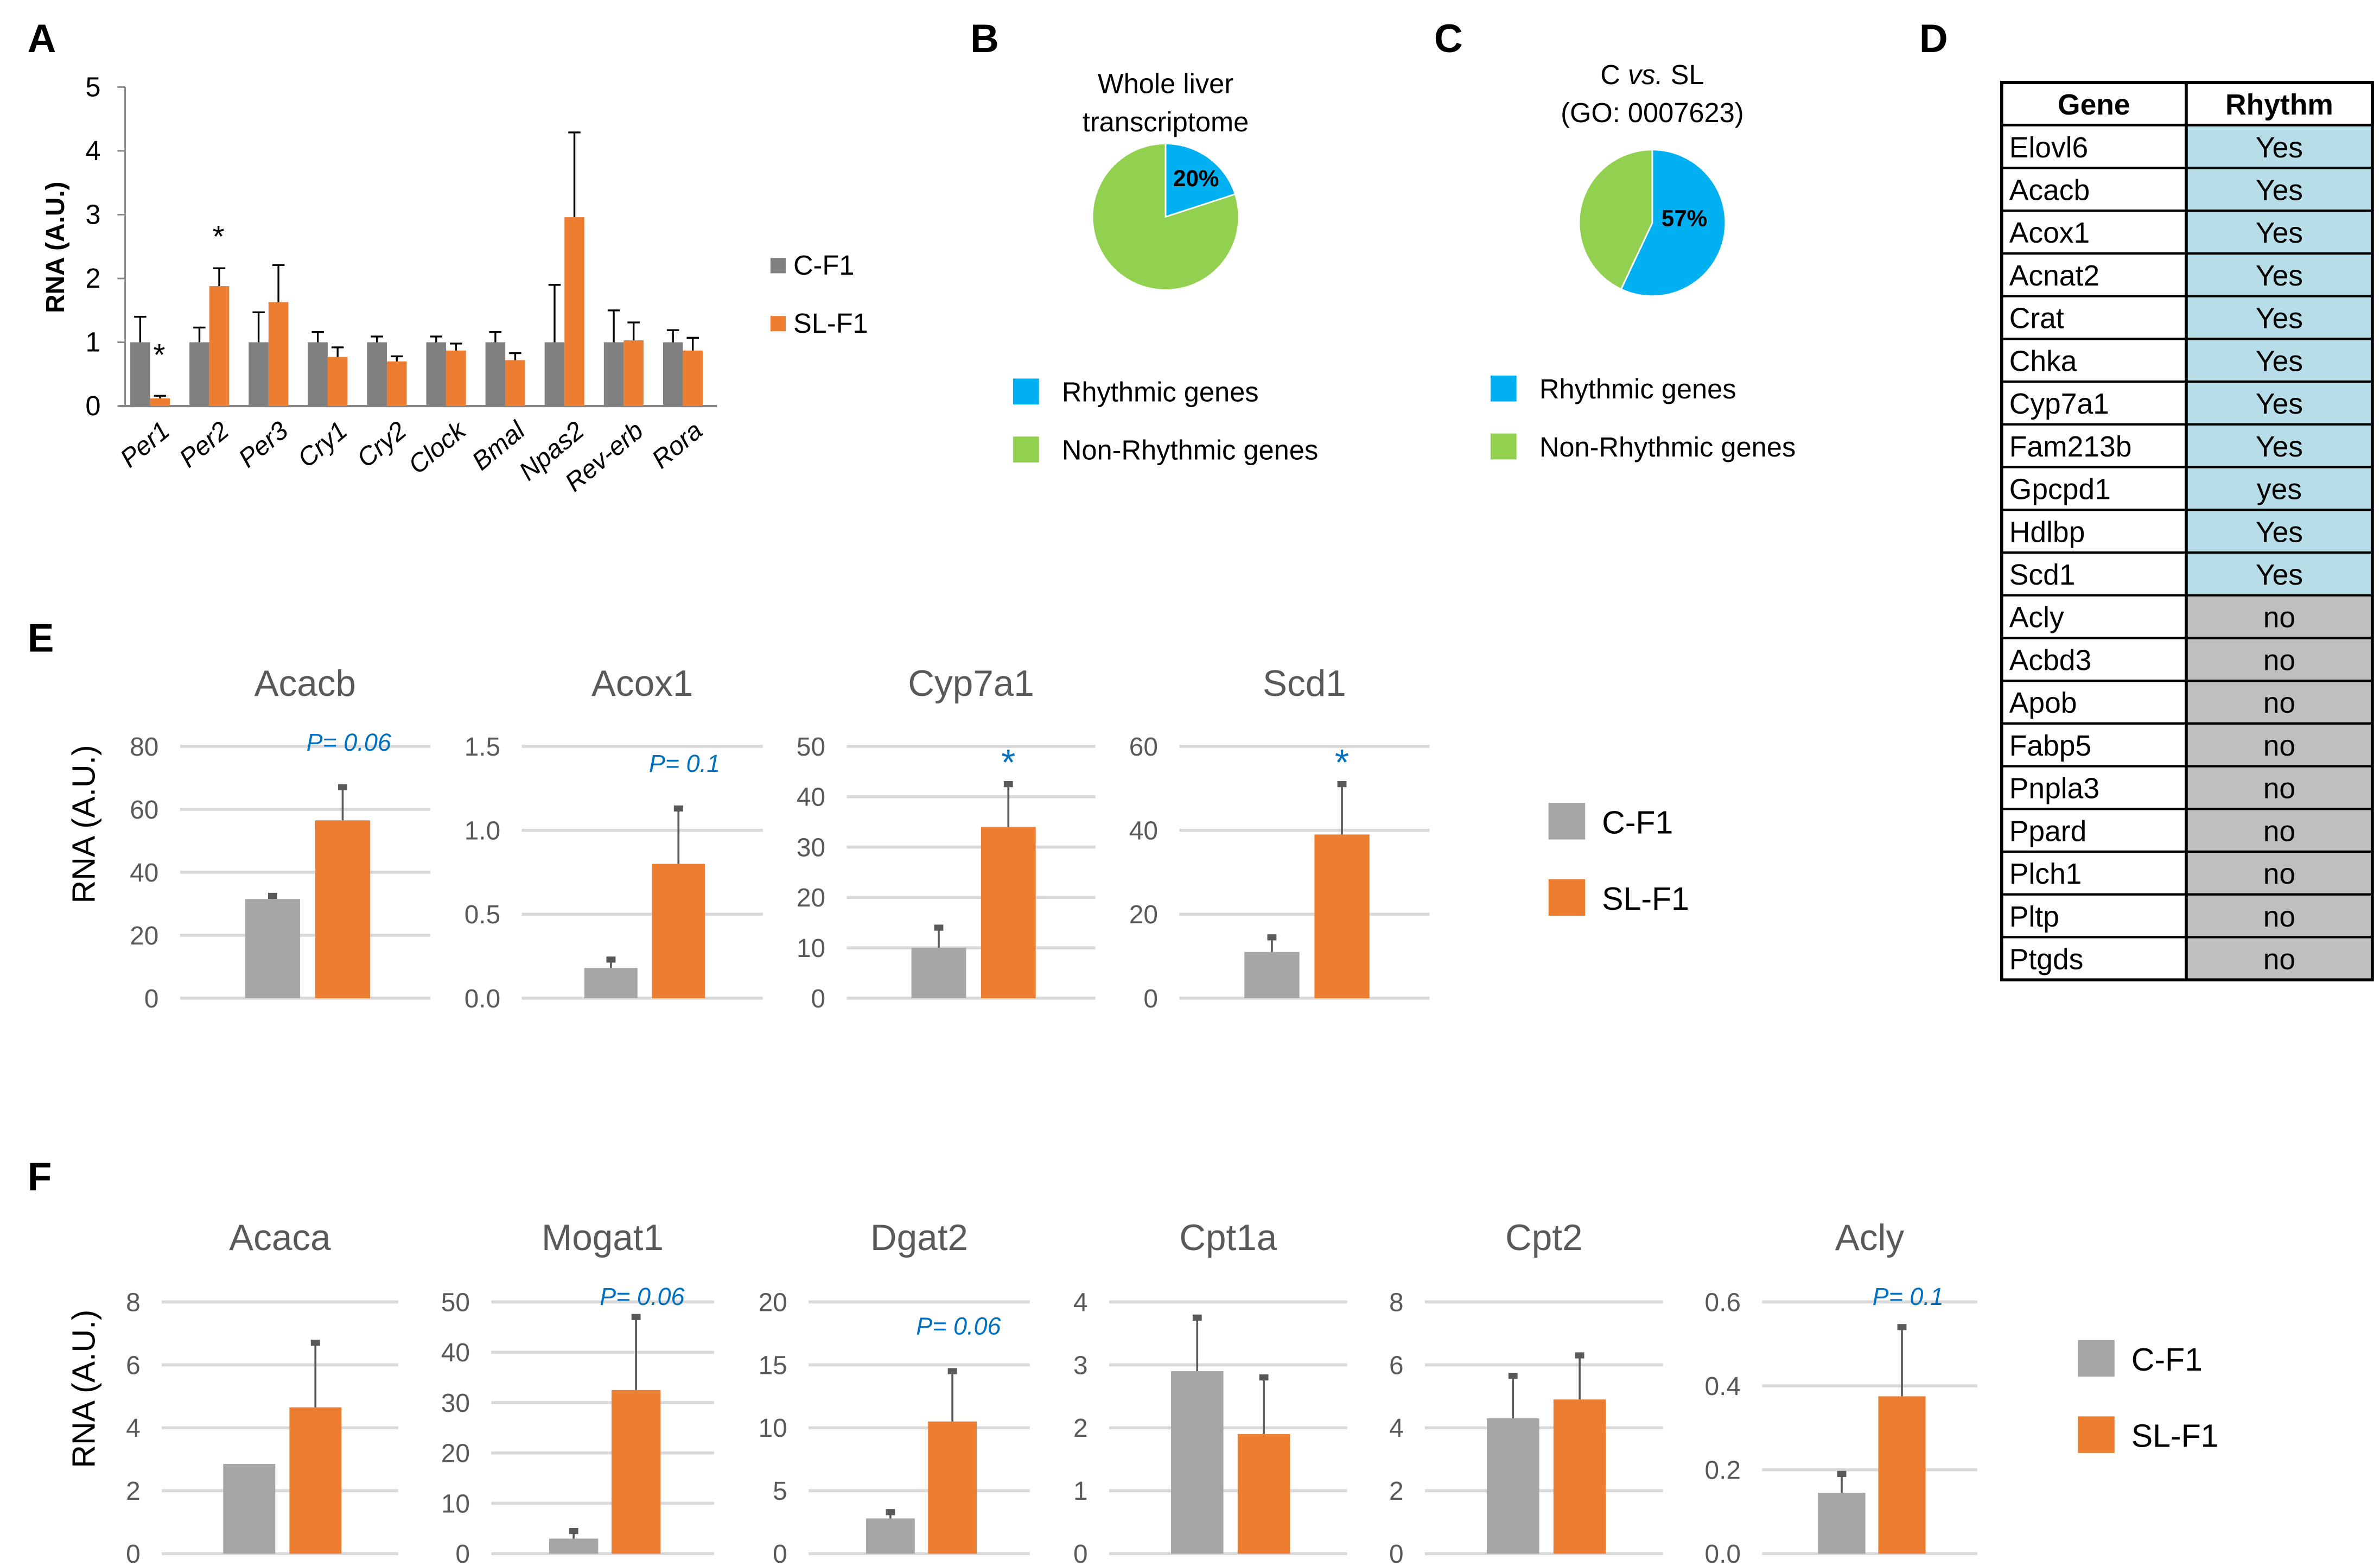 Image resolution: width=2380 pixels, height=1566 pixels. I want to click on panel-label-e: E, so click(41, 639).